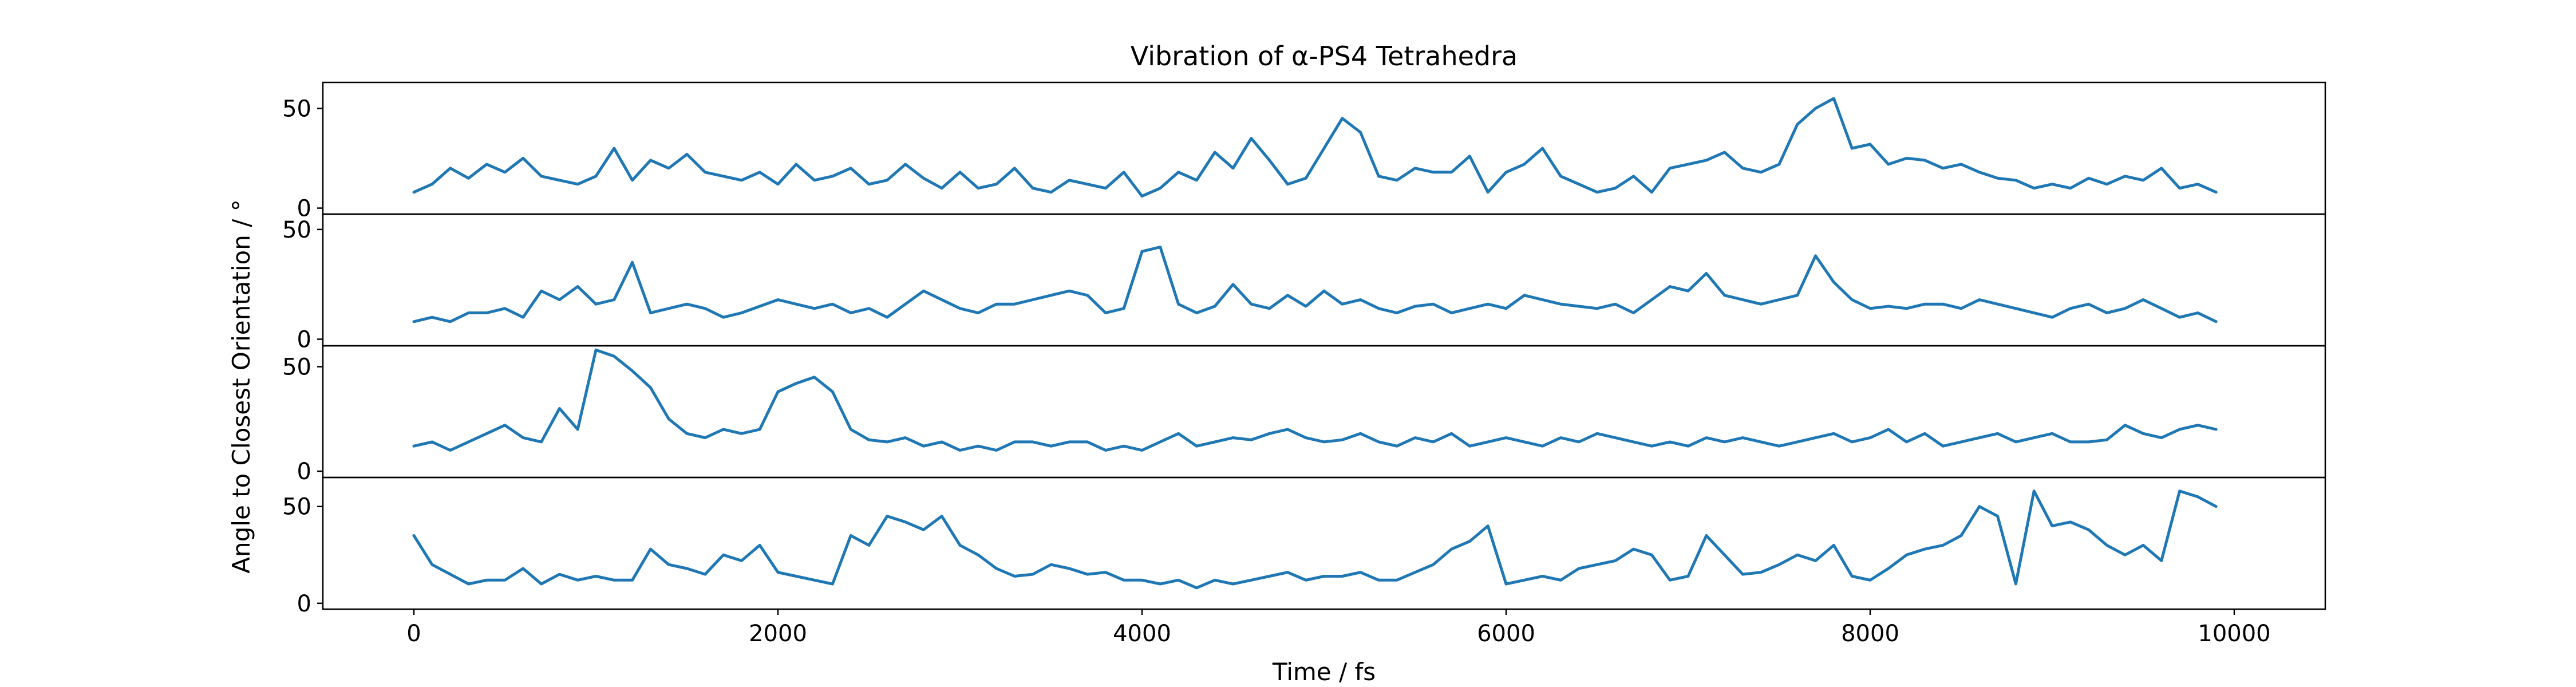  Describe the element at coordinates (1142, 634) in the screenshot. I see `x-tick-label: 4000` at that location.